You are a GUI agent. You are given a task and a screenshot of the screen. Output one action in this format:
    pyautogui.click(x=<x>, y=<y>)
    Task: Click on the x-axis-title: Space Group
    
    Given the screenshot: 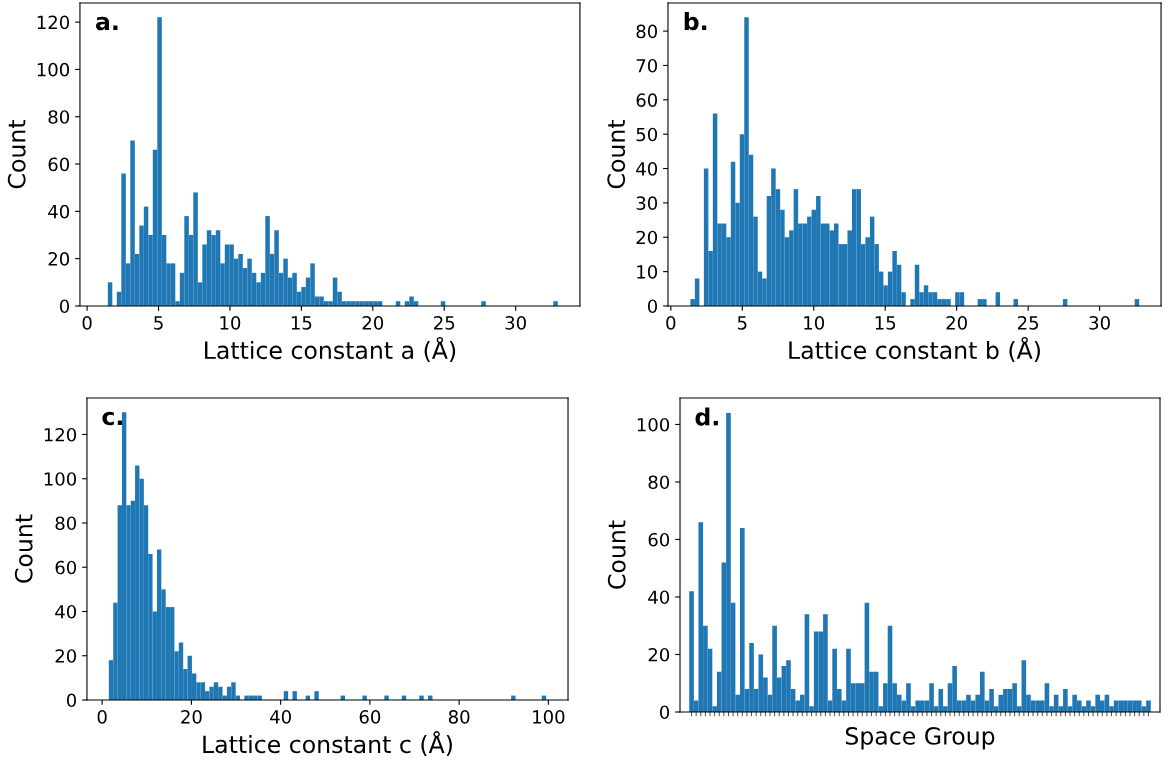 What is the action you would take?
    pyautogui.click(x=920, y=738)
    